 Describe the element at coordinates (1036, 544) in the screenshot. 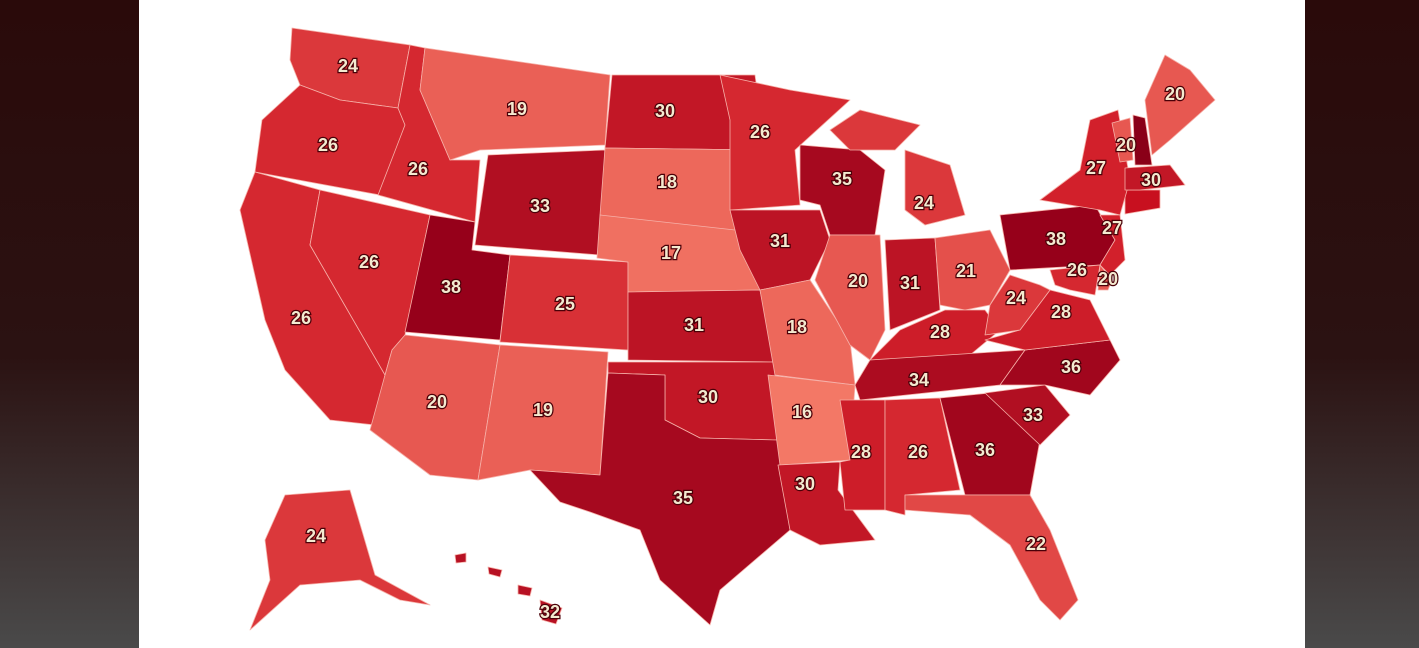

I see `state-value-label: 22` at that location.